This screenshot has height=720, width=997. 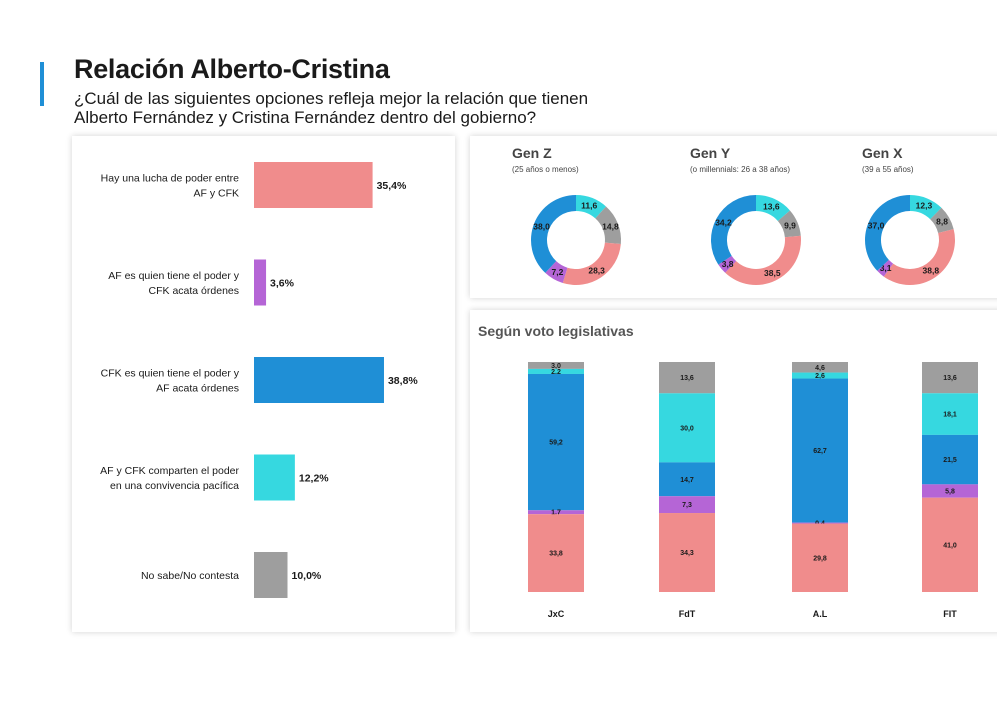 What do you see at coordinates (740, 169) in the screenshot?
I see `generation-subtitle: (o millennials: 26 a 38 años)` at bounding box center [740, 169].